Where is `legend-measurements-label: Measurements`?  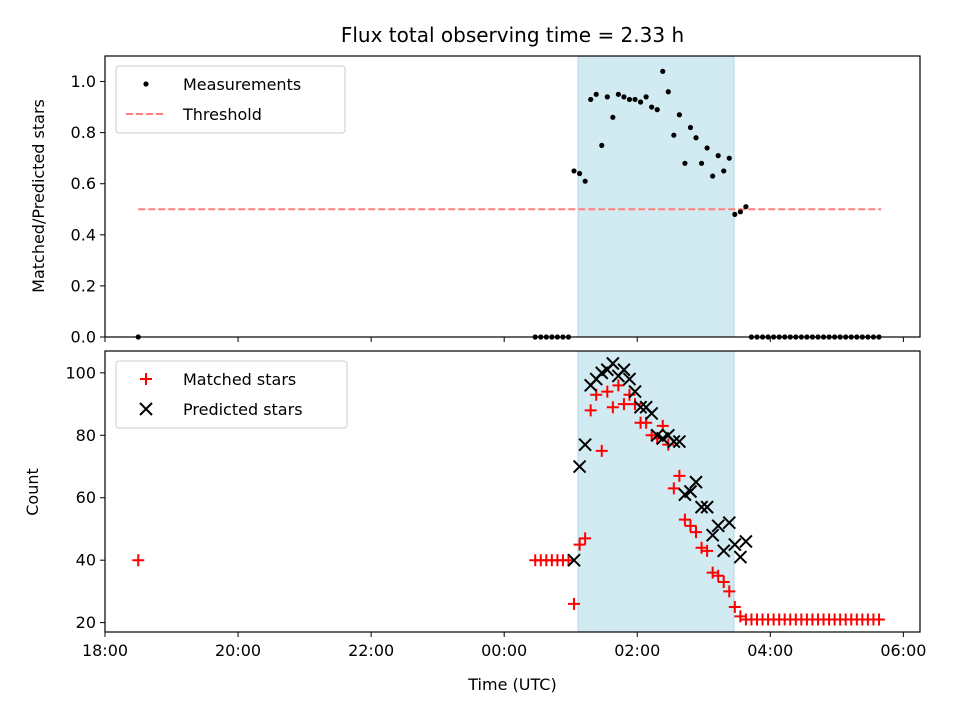
legend-measurements-label: Measurements is located at coordinates (242, 84).